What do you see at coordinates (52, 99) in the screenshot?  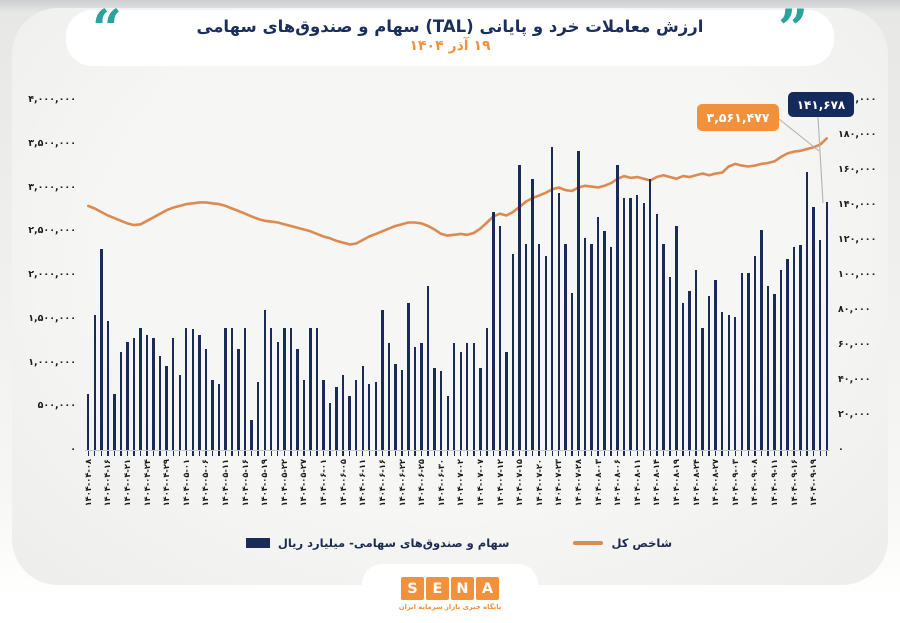 I see `left-axis-tick-label: ۴,۰۰۰,۰۰۰` at bounding box center [52, 99].